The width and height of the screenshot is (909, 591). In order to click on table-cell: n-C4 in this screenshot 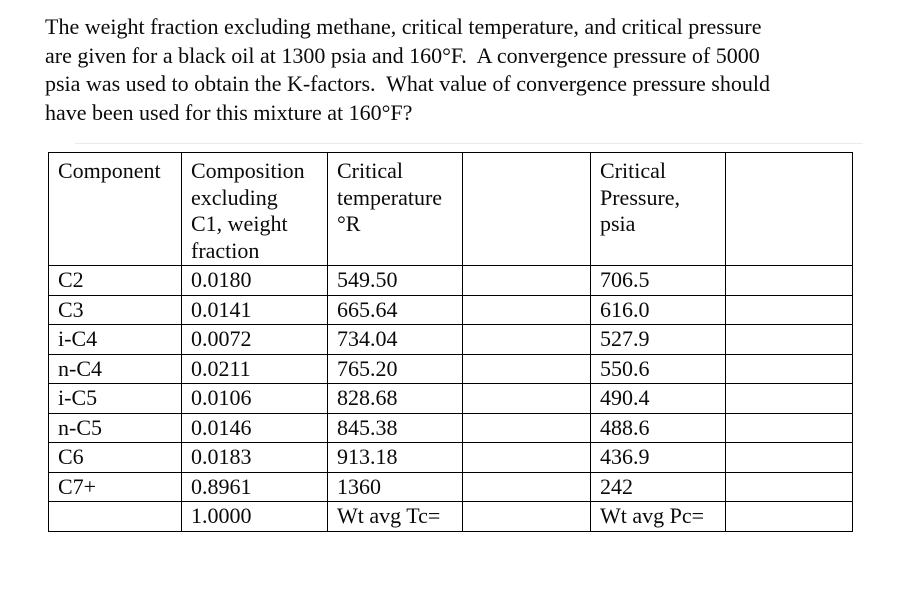, I will do `click(115, 368)`.